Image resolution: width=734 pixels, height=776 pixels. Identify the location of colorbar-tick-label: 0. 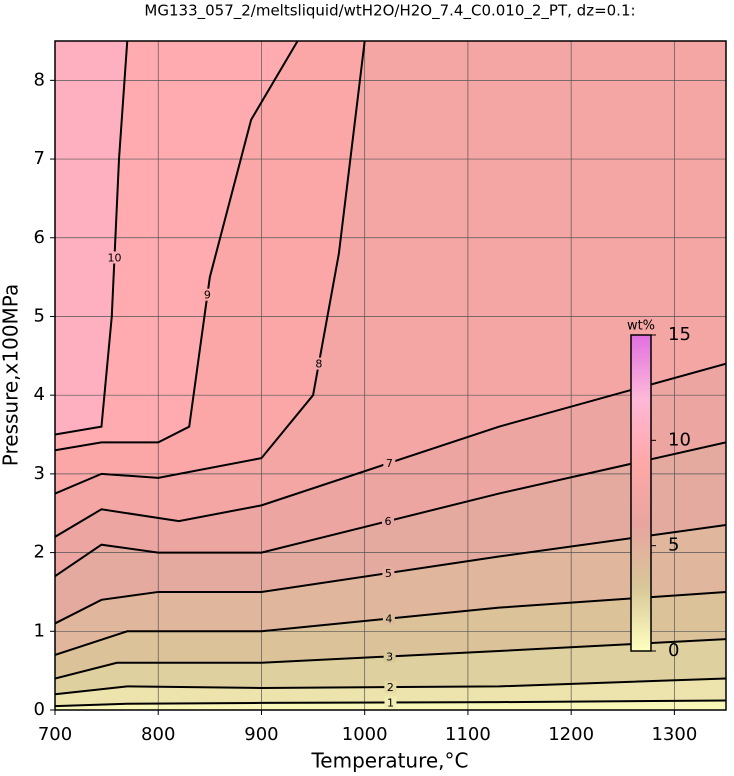
(673, 650).